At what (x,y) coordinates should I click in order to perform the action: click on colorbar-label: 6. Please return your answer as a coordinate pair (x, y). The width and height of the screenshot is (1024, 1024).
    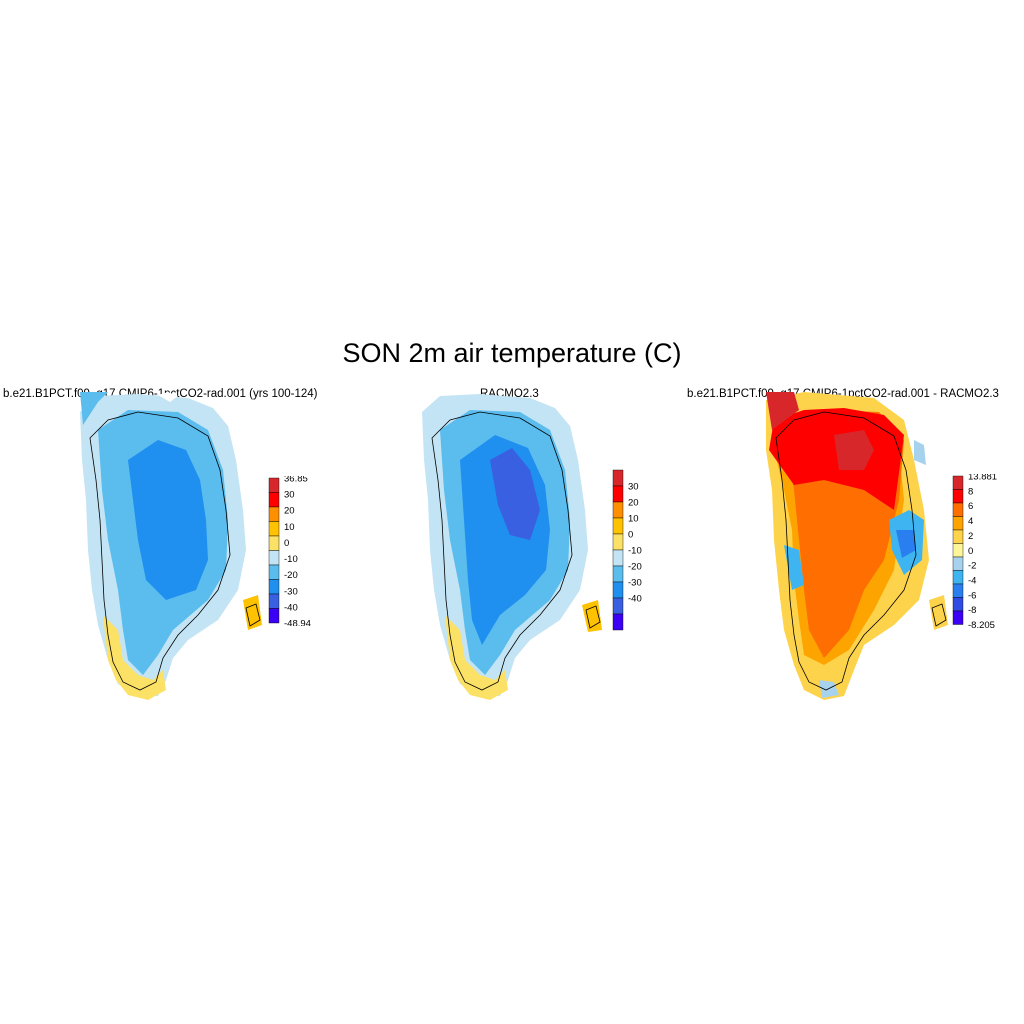
    Looking at the image, I should click on (970, 506).